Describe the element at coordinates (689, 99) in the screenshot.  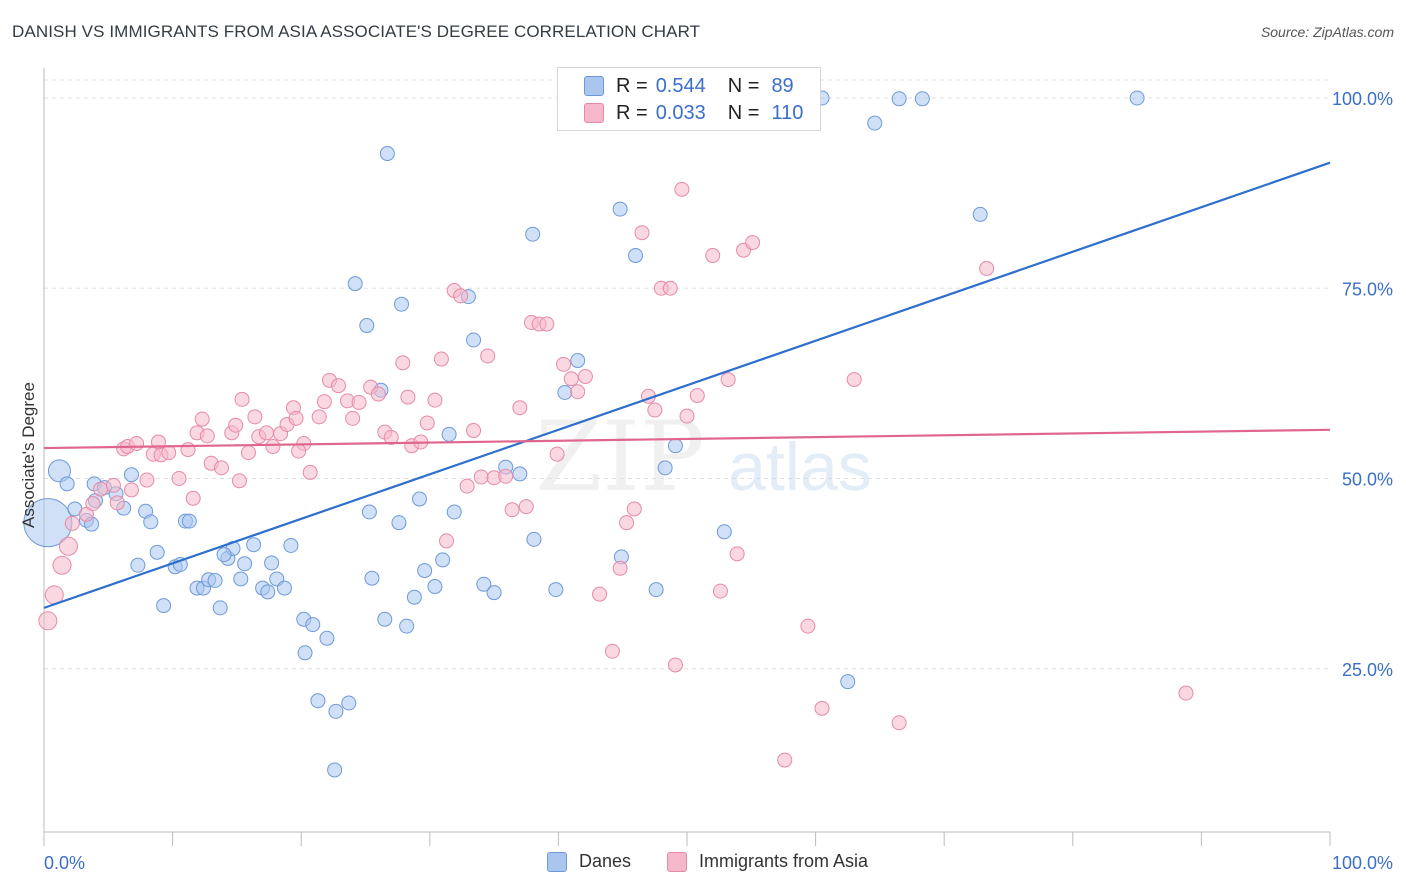
I see `stats-legend: R = 0.544 N = 89 R = 0.033 N = 110` at that location.